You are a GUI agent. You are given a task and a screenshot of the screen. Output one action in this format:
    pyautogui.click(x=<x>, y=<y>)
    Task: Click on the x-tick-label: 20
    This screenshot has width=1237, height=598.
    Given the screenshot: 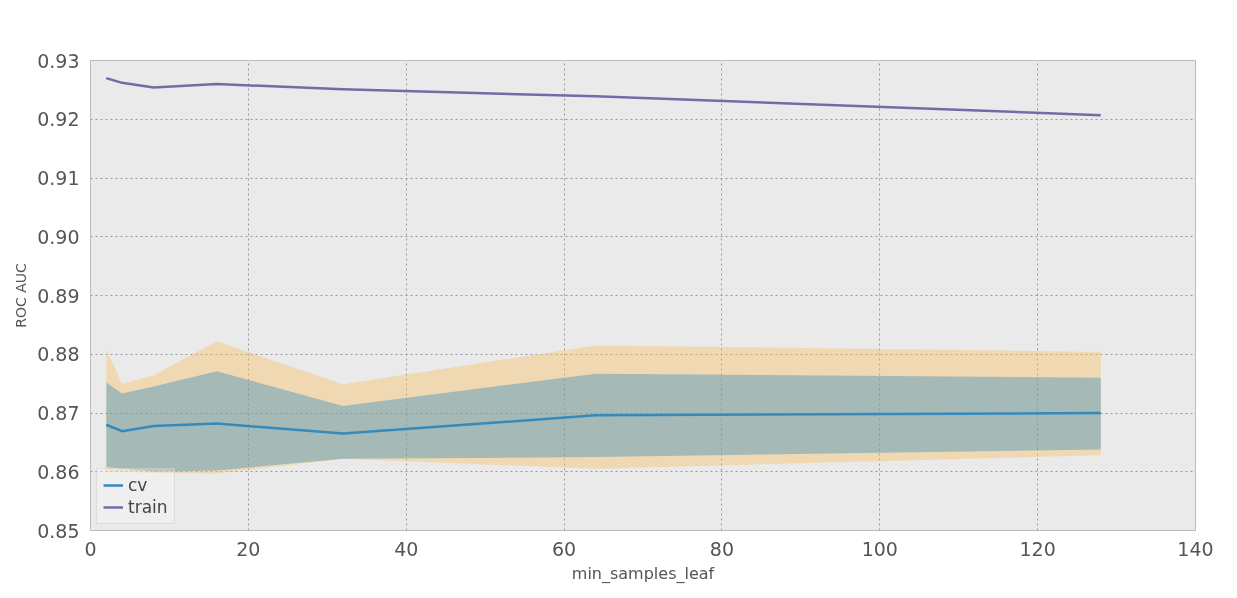 What is the action you would take?
    pyautogui.click(x=248, y=548)
    